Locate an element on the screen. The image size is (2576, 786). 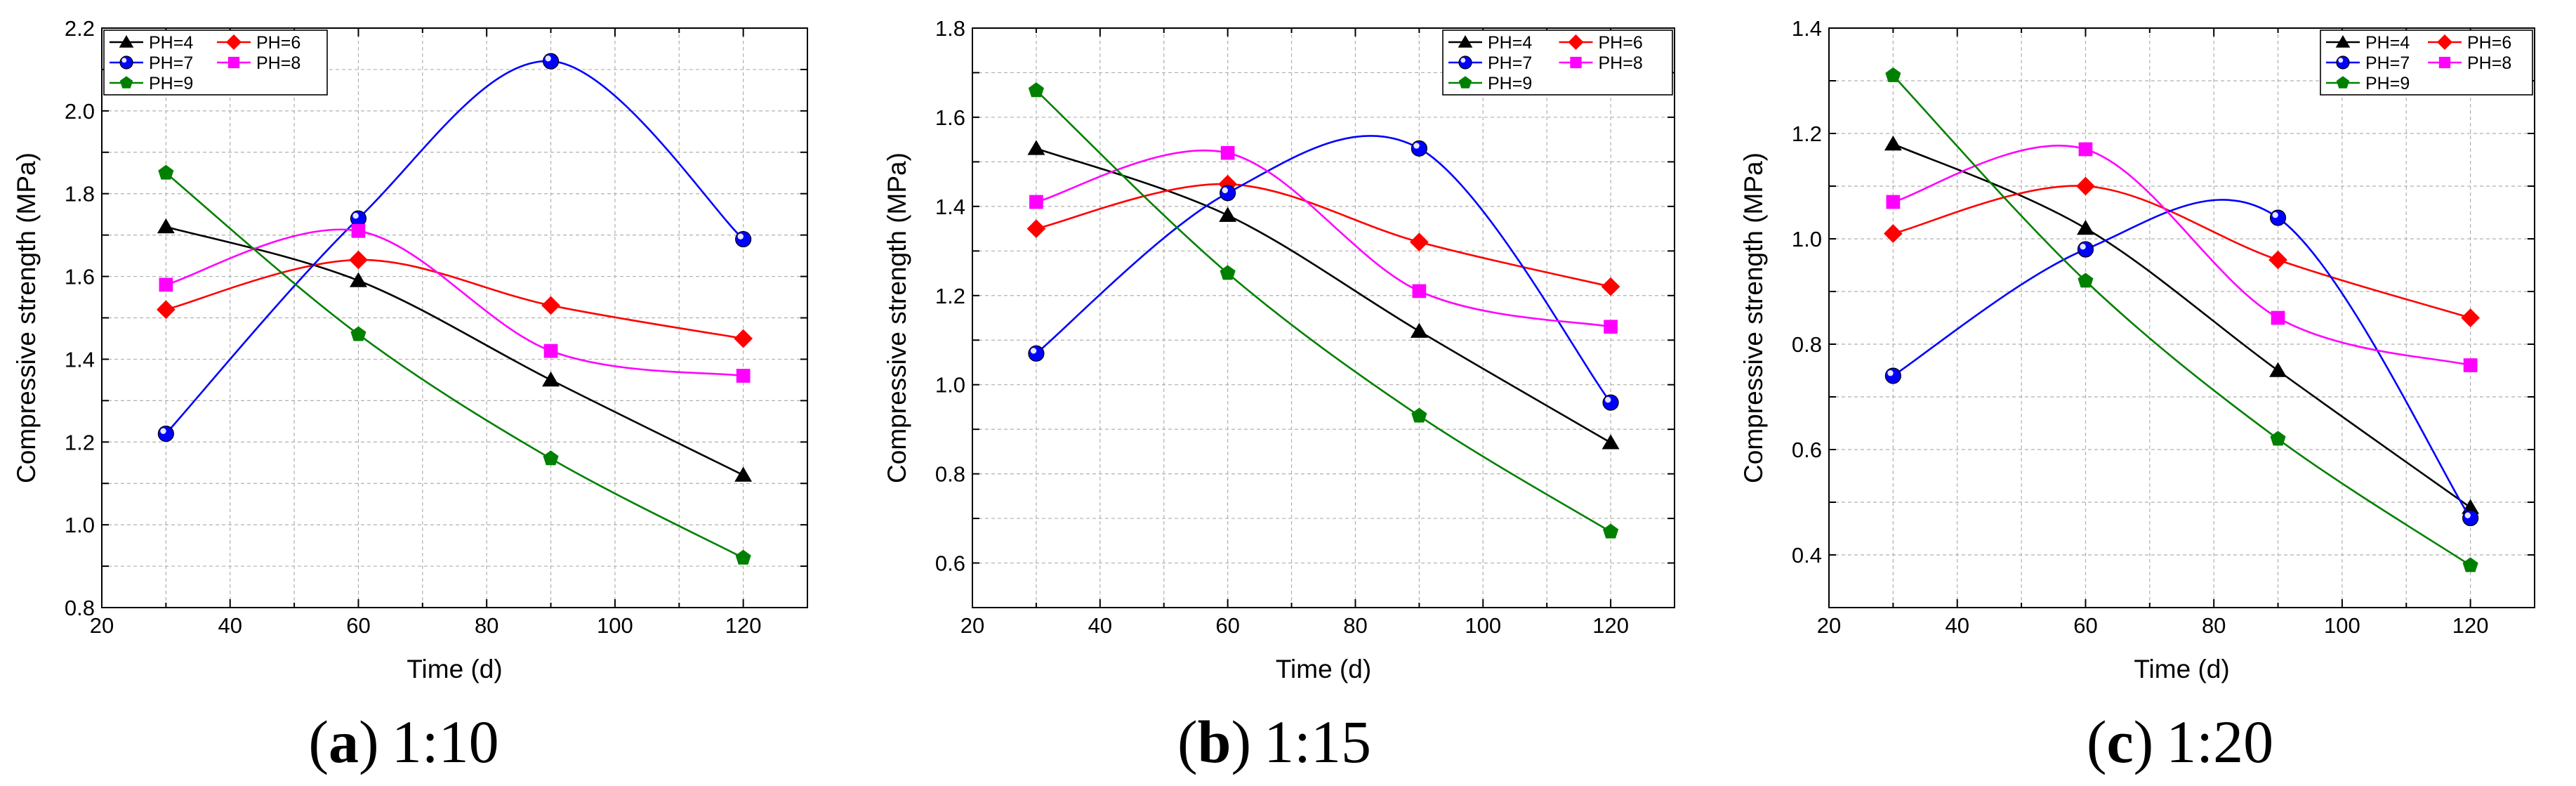
legend-label: PH=9 is located at coordinates (2387, 84).